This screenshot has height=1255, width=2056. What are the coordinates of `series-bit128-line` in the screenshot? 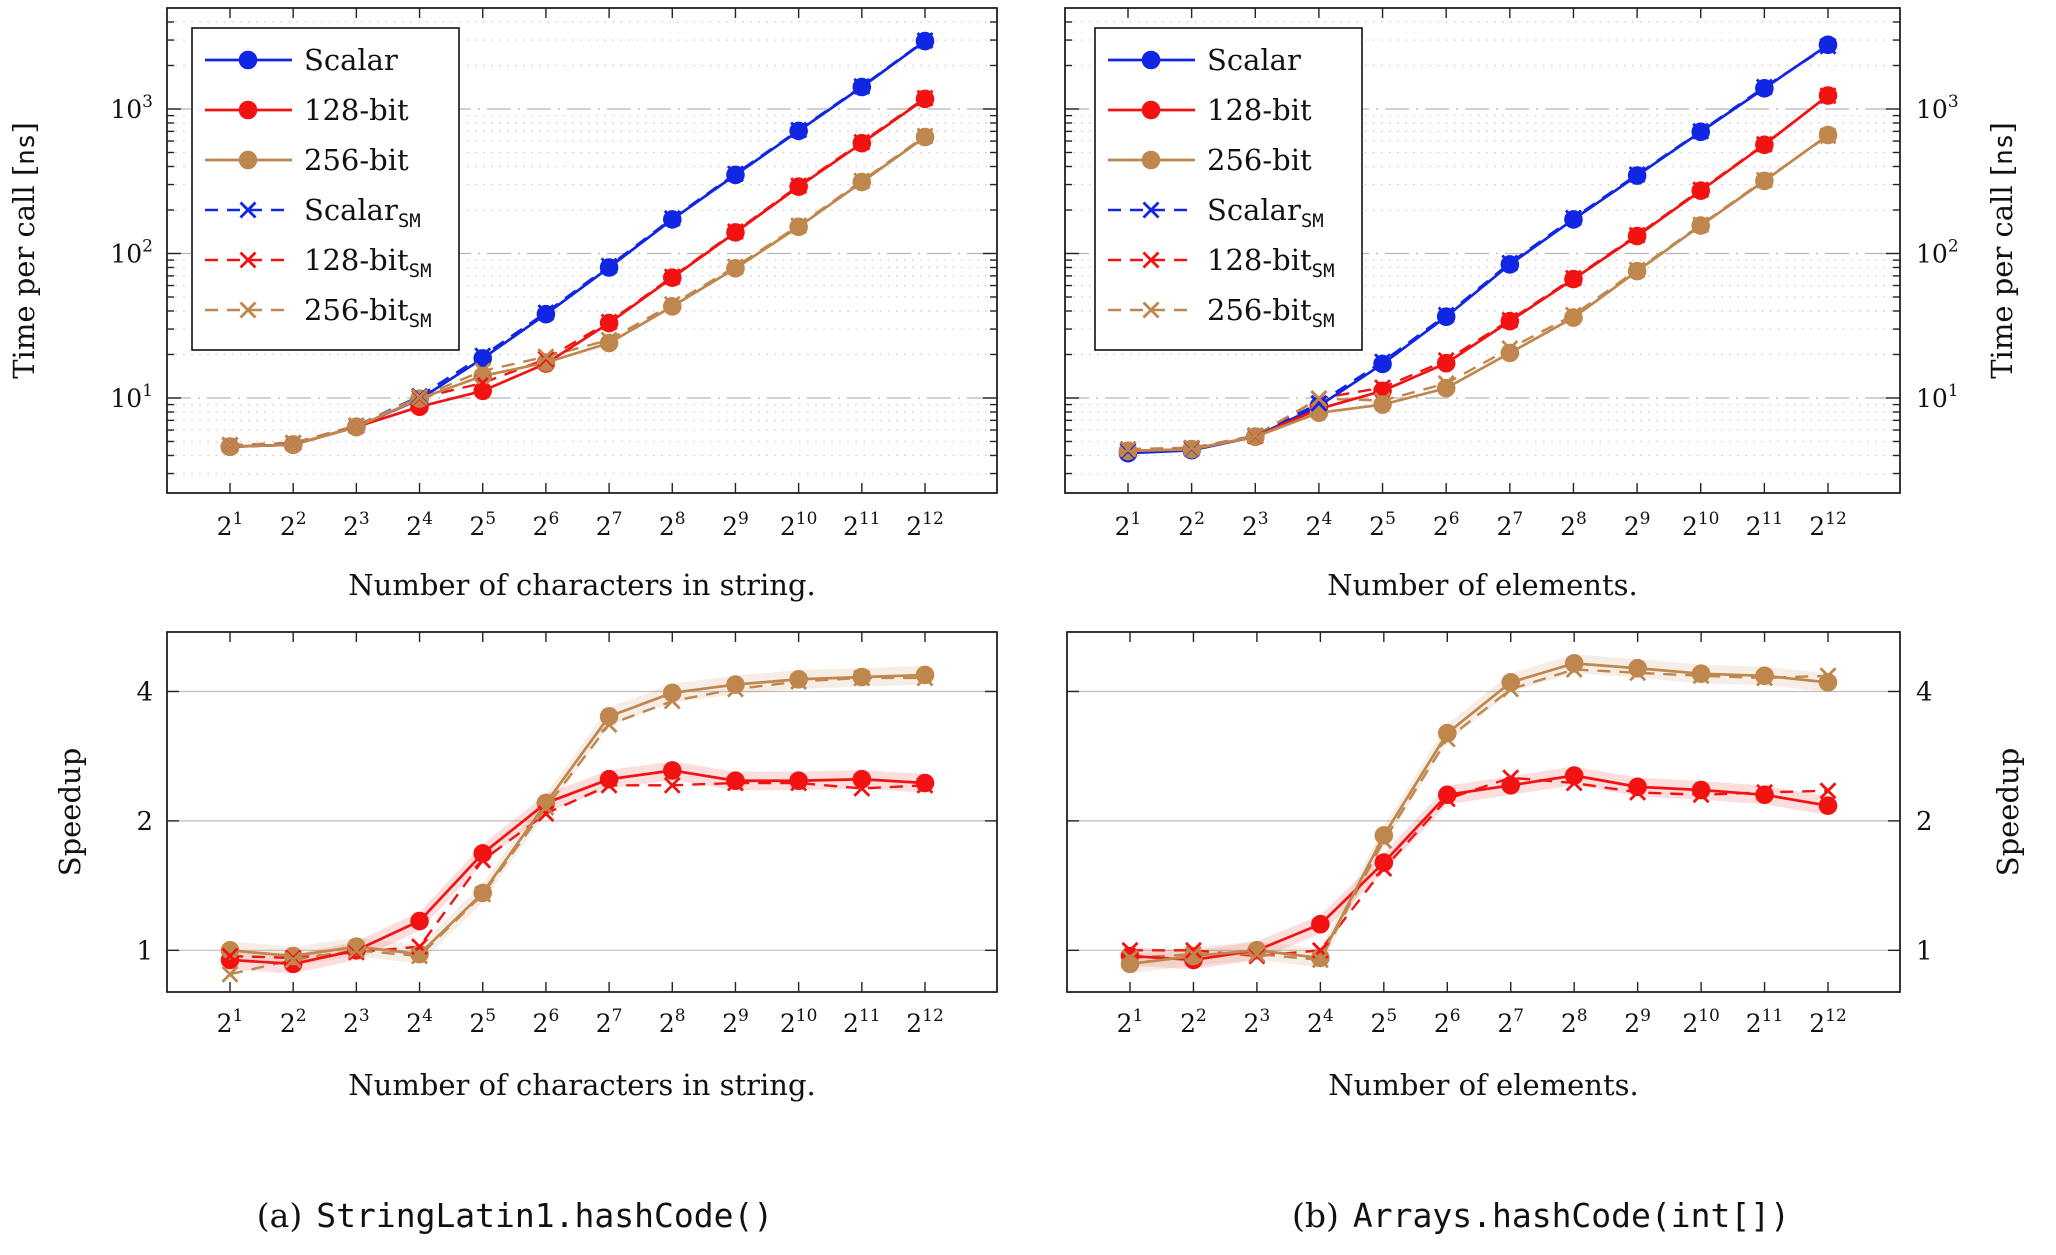 It's located at (577, 867).